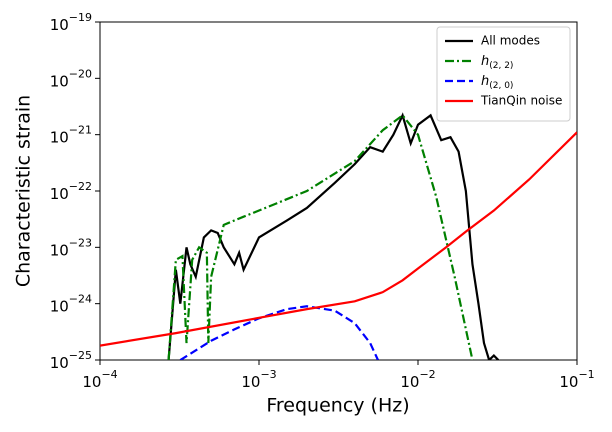 This screenshot has height=432, width=612. What do you see at coordinates (71, 78) in the screenshot?
I see `y-tick-label: 10−20` at bounding box center [71, 78].